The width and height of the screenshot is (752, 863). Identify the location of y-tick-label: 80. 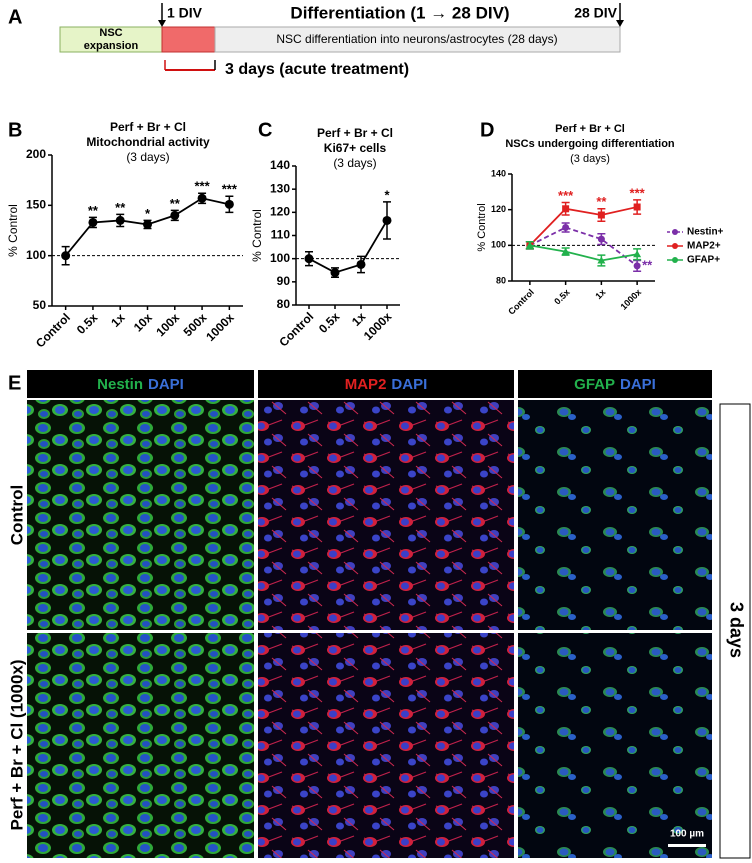
(501, 280).